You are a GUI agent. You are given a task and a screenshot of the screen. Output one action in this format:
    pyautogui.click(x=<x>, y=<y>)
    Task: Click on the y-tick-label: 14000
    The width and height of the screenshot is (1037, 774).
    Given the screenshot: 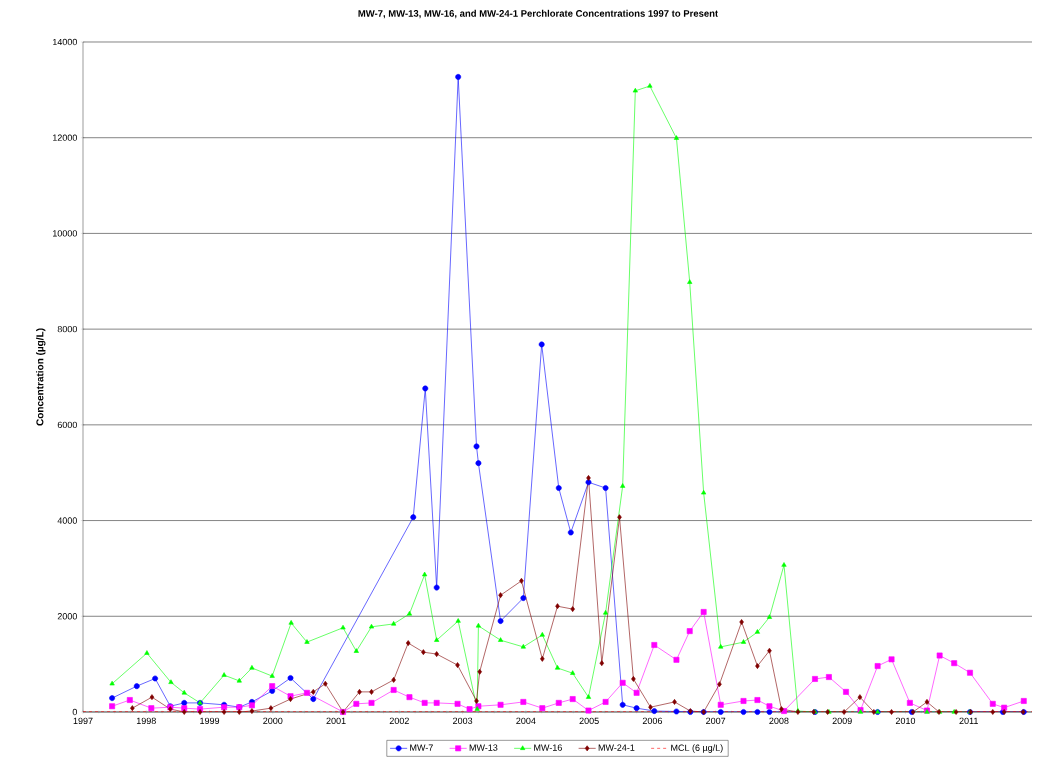 What is the action you would take?
    pyautogui.click(x=65, y=42)
    